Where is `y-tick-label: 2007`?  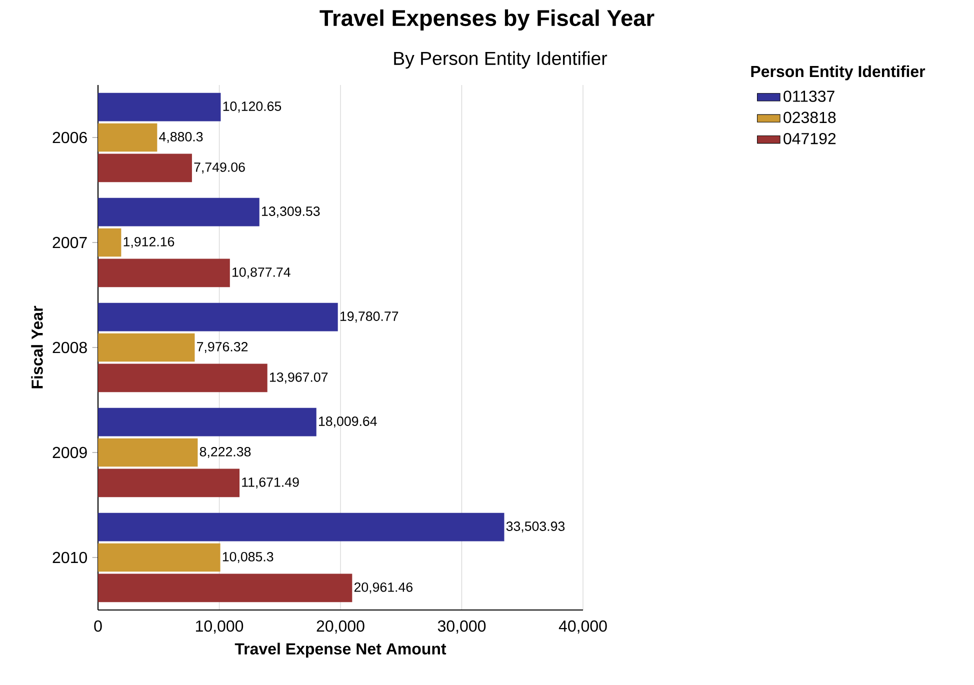 y-tick-label: 2007 is located at coordinates (69, 242).